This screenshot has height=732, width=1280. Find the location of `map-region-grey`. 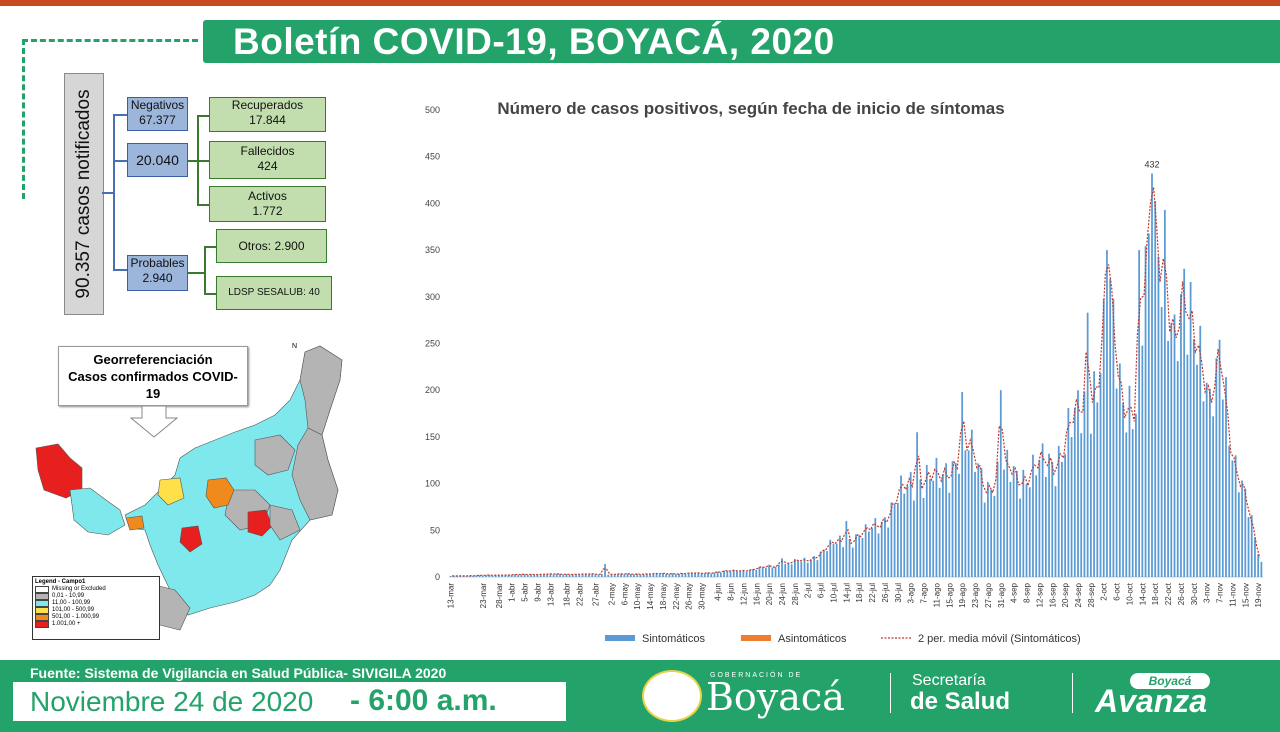

map-region-grey is located at coordinates (275, 455).